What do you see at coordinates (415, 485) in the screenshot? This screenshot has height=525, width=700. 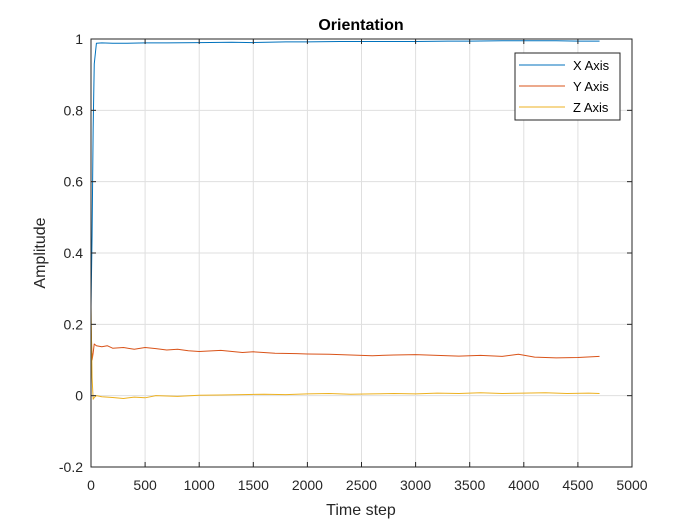 I see `x-tick-label: 3000` at bounding box center [415, 485].